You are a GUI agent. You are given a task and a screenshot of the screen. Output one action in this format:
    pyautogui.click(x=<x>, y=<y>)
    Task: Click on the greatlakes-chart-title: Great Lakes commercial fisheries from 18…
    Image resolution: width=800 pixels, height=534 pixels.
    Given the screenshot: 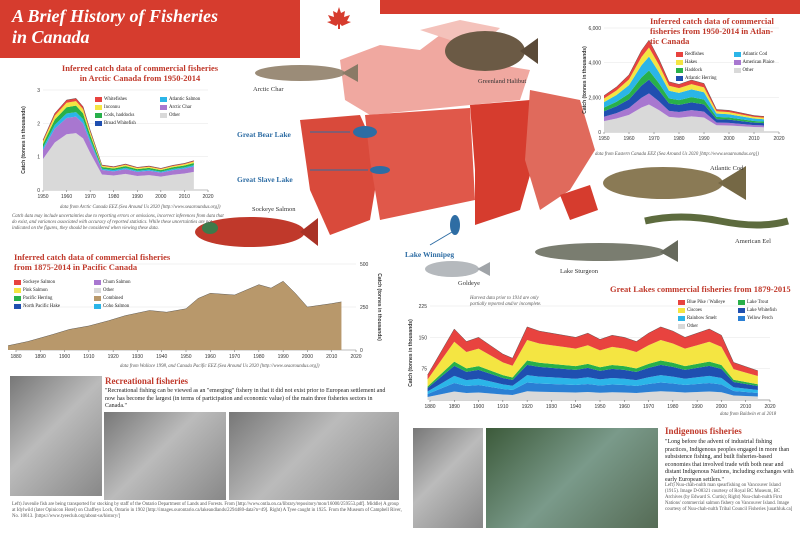 What is the action you would take?
    pyautogui.click(x=700, y=289)
    